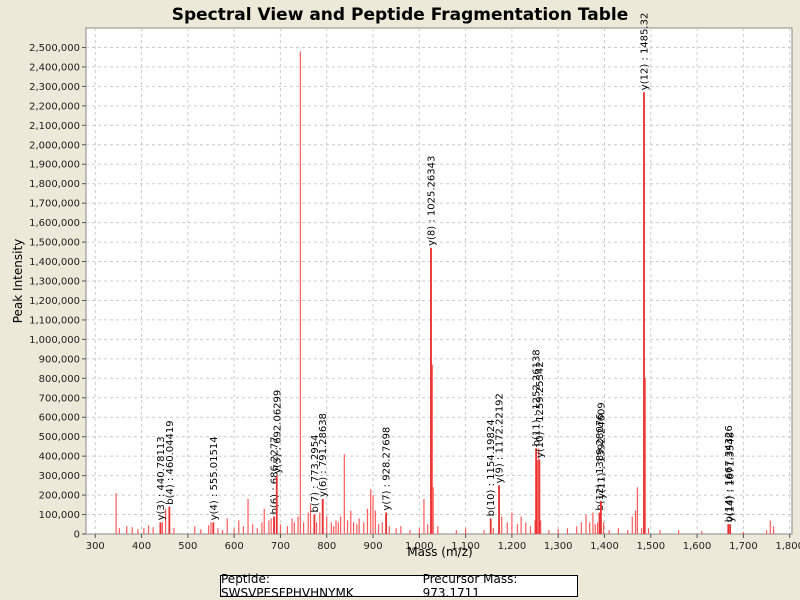 The height and width of the screenshot is (600, 800). I want to click on x-tick-label: 900, so click(372, 546).